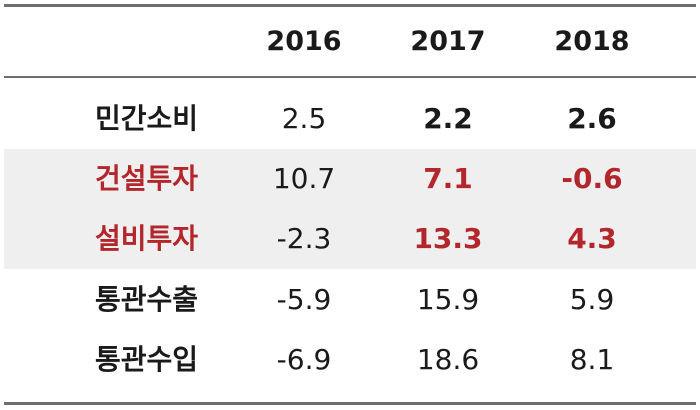 Image resolution: width=700 pixels, height=410 pixels. What do you see at coordinates (350, 5) in the screenshot?
I see `table-top-rule` at bounding box center [350, 5].